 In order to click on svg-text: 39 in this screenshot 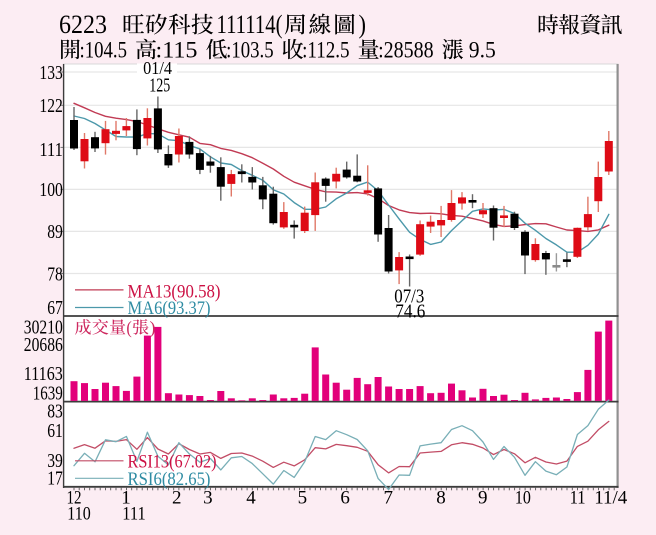, I will do `click(55, 461)`.